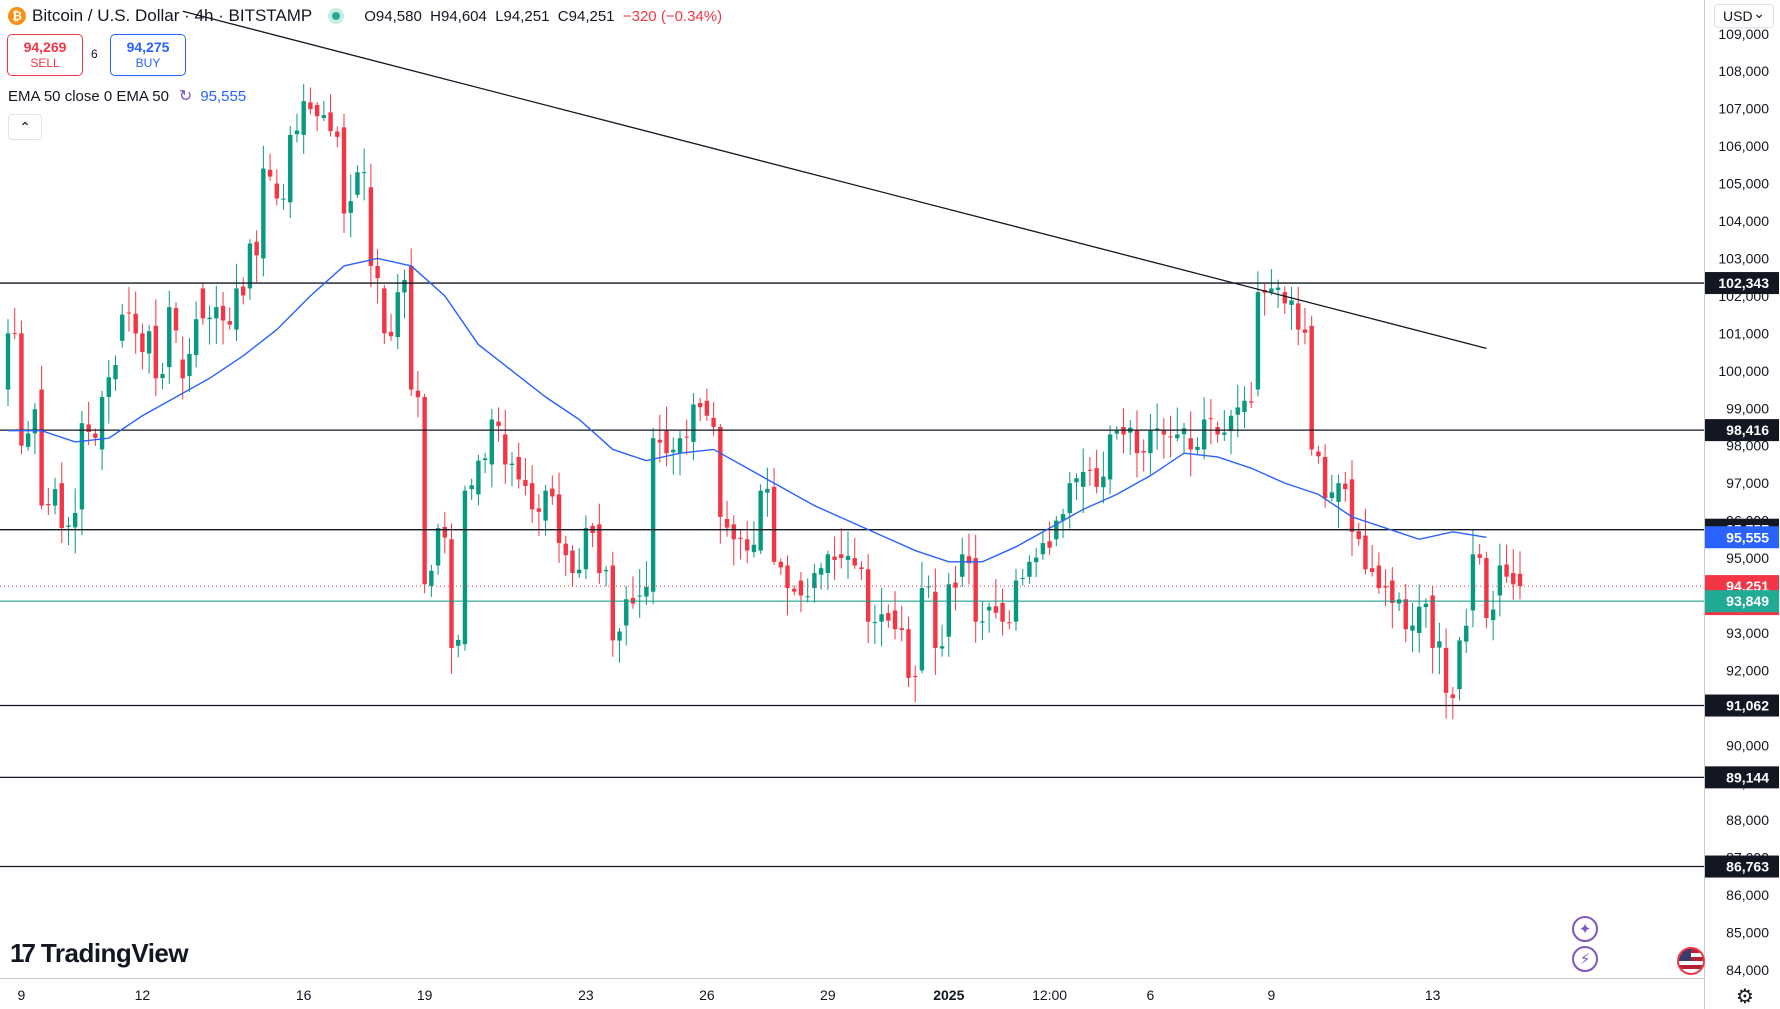  What do you see at coordinates (1743, 221) in the screenshot?
I see `price-tick-label: 104,000` at bounding box center [1743, 221].